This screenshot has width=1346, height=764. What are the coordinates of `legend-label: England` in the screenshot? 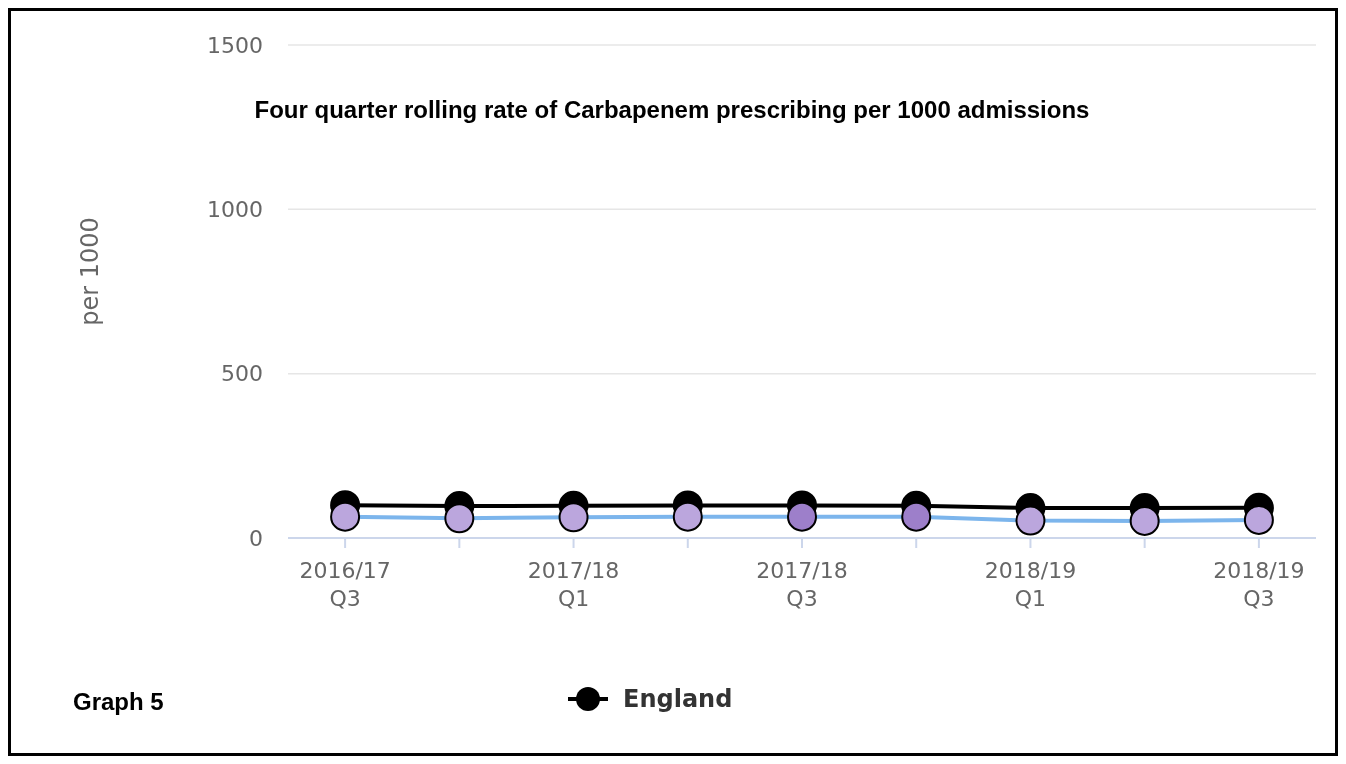 It's located at (678, 699).